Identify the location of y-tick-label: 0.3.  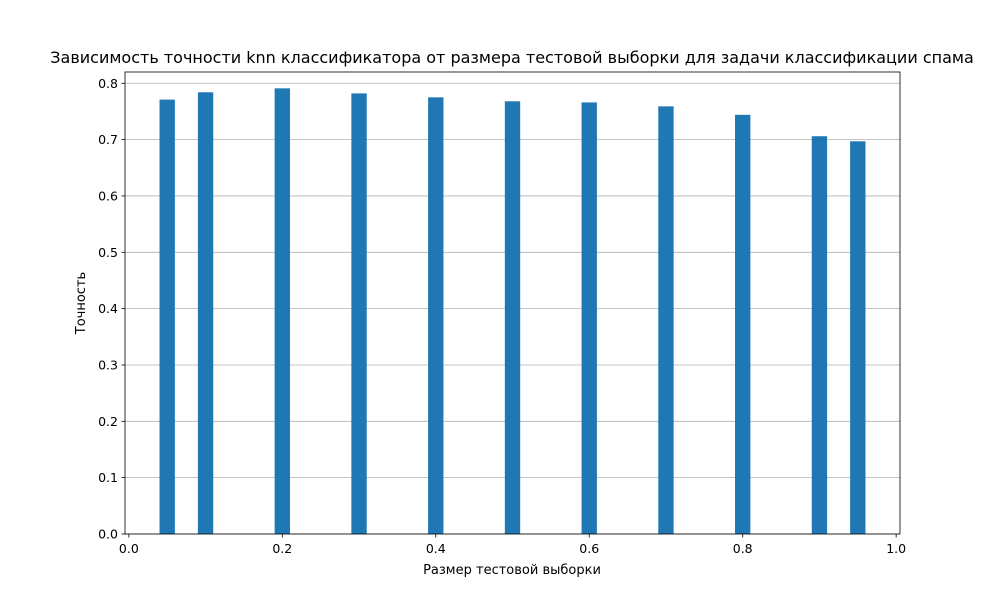
(108, 364).